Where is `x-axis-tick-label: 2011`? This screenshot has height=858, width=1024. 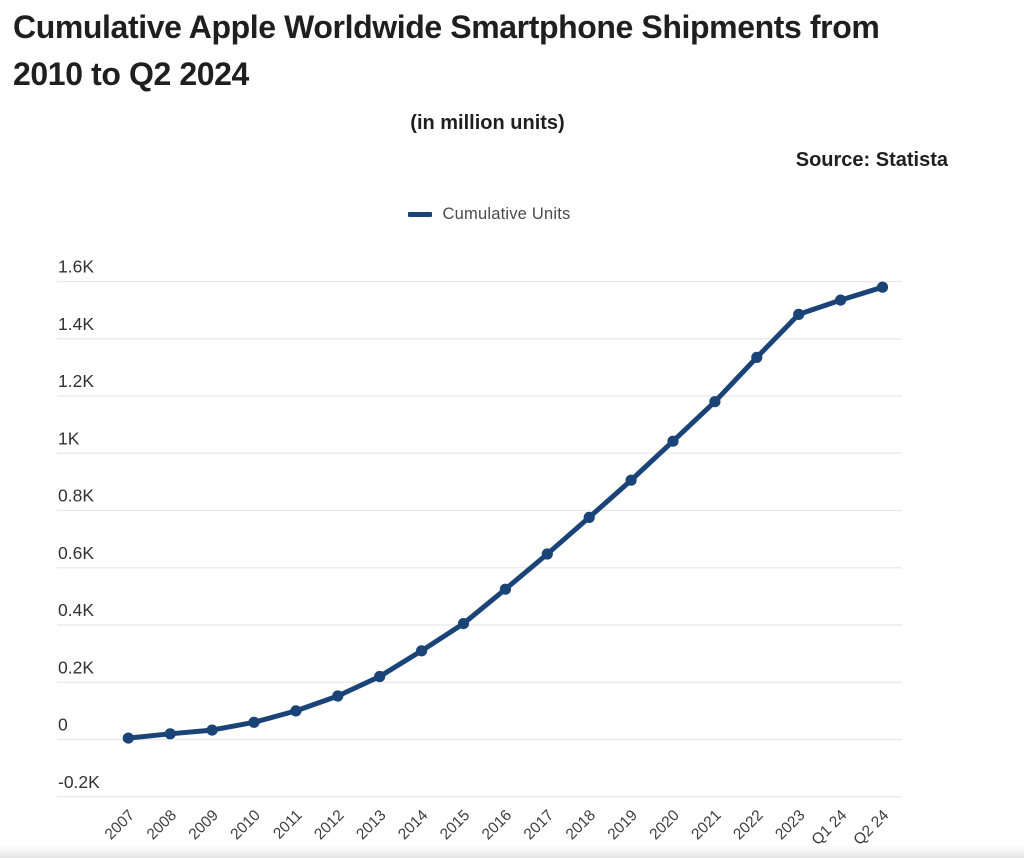 x-axis-tick-label: 2011 is located at coordinates (288, 825).